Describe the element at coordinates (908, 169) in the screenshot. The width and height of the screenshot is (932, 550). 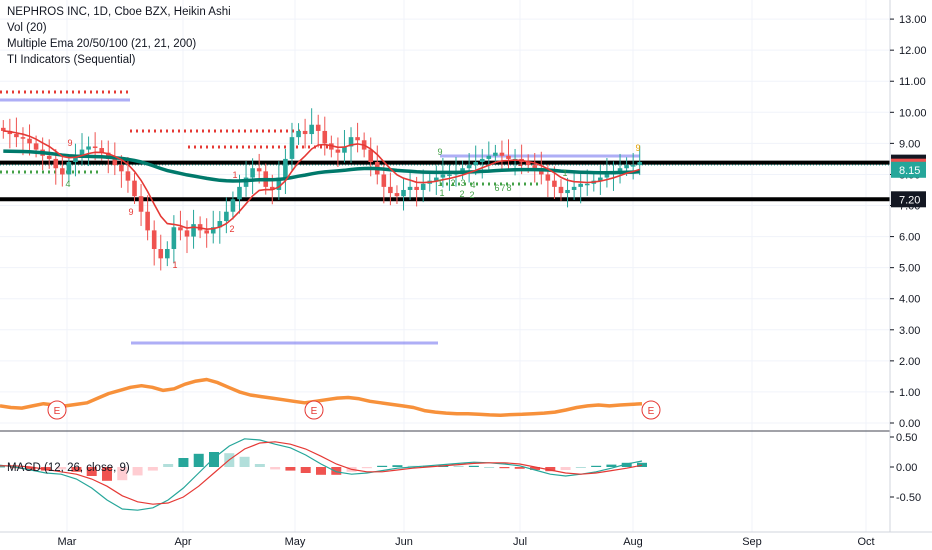
I see `price-tag` at that location.